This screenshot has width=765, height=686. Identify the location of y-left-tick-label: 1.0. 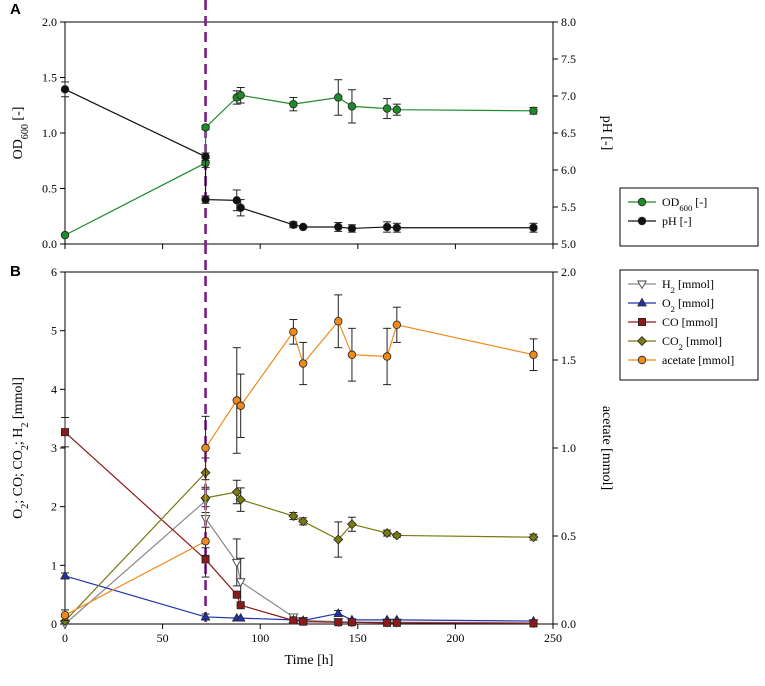
(49, 133).